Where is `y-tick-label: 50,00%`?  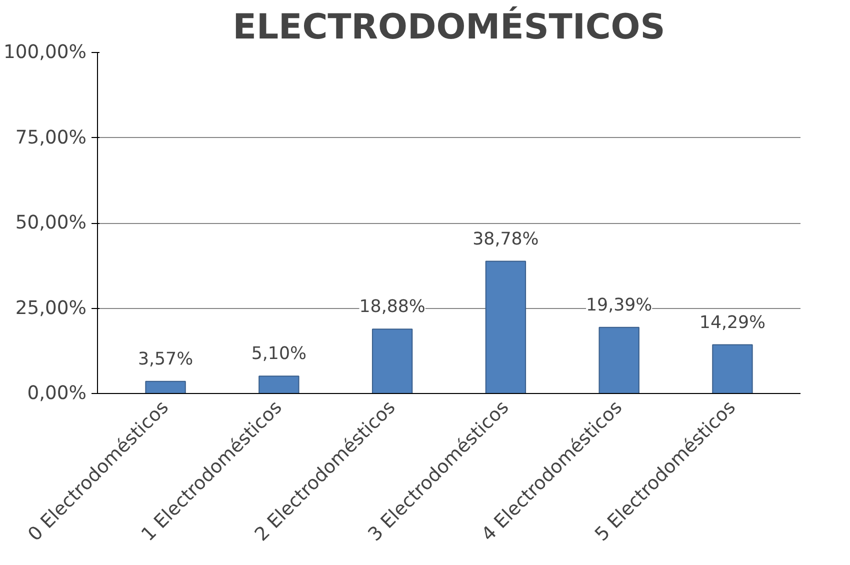 y-tick-label: 50,00% is located at coordinates (51, 223).